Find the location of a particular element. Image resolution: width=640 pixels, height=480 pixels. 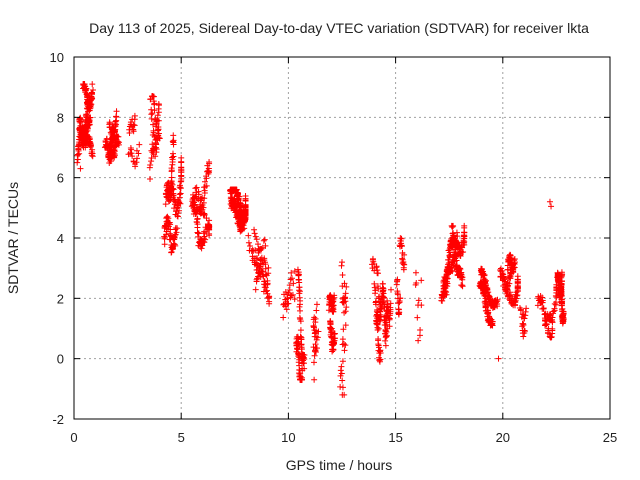

y-tick-label: 2 is located at coordinates (60, 298).